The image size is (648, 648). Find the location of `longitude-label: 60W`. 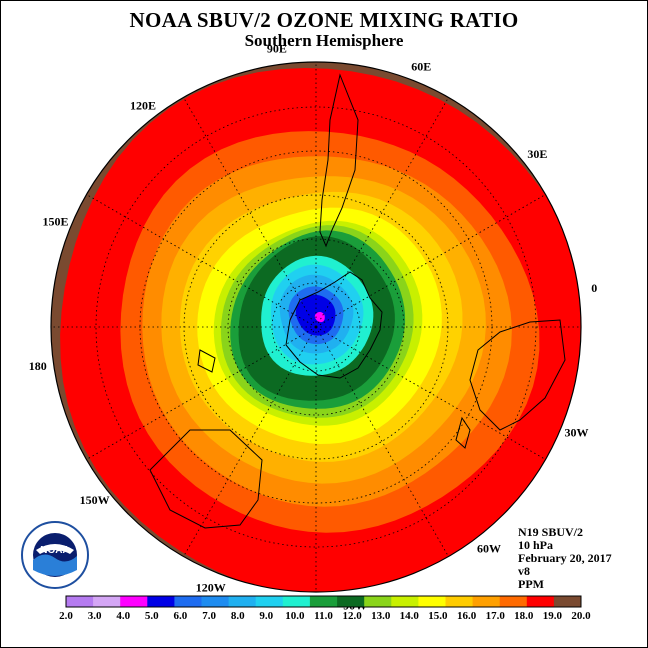

longitude-label: 60W is located at coordinates (489, 548).